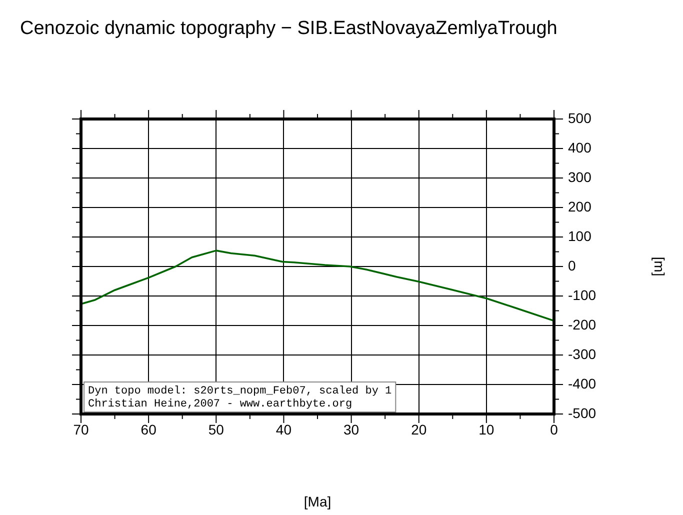 The image size is (683, 515). I want to click on y-tick-label: -500, so click(582, 412).